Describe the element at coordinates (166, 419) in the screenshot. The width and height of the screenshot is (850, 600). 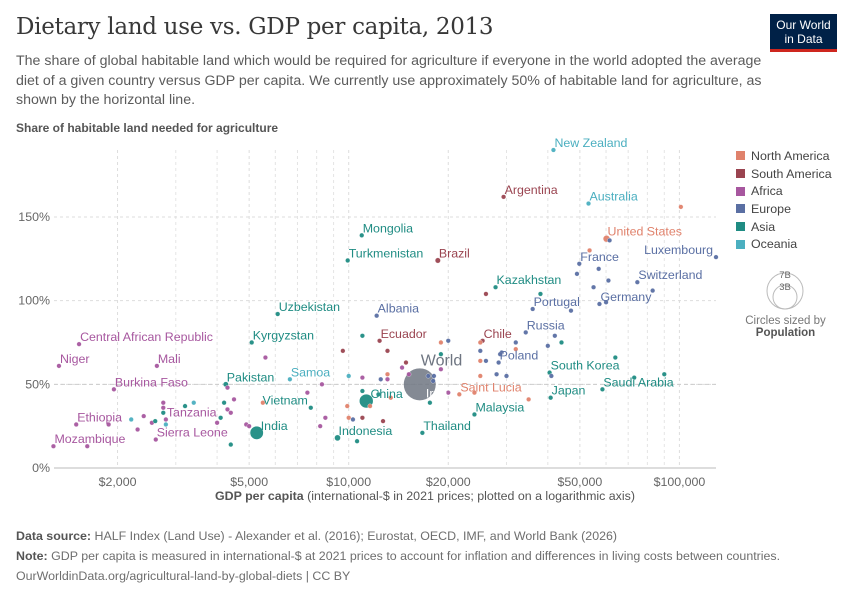
I see `data-point-tanzania` at that location.